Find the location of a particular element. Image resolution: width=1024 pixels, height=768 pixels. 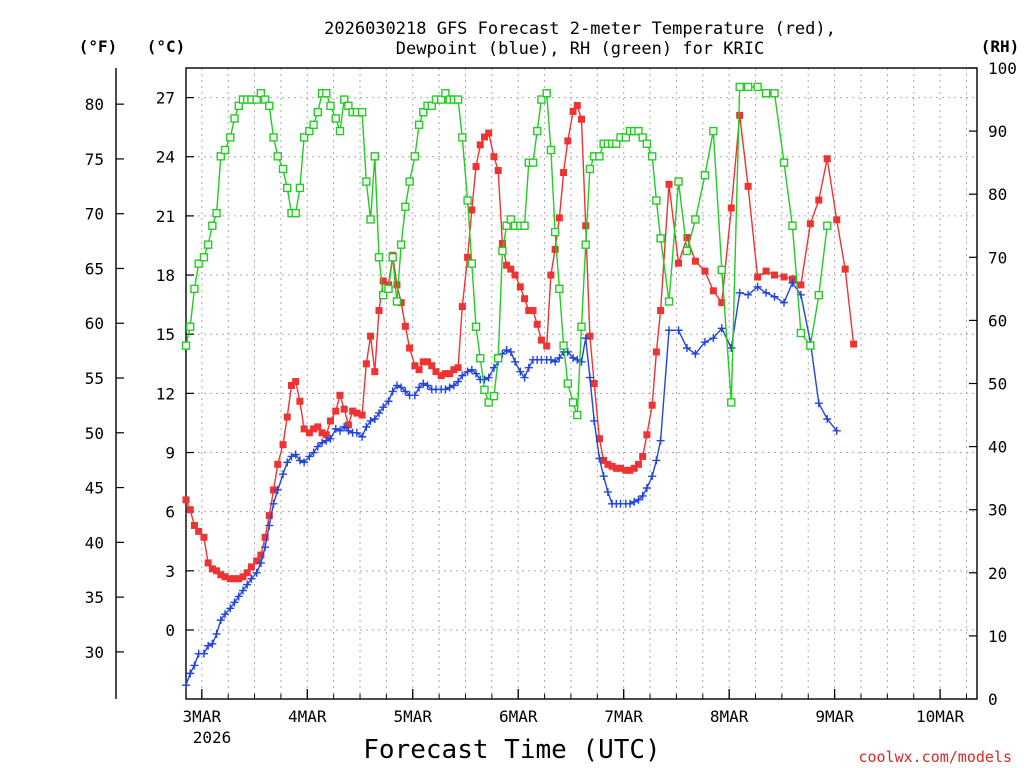

fahrenheit-tick-label: 45 is located at coordinates (94, 488).